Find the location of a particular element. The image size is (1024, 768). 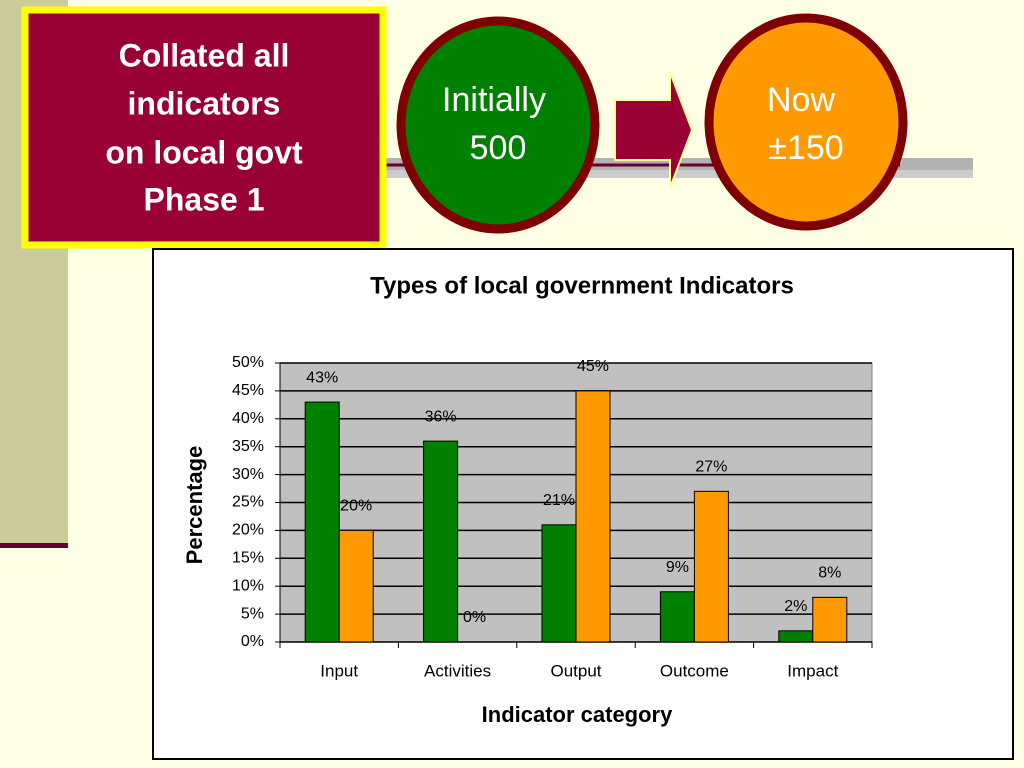

y-tick-label: 0% is located at coordinates (252, 641).